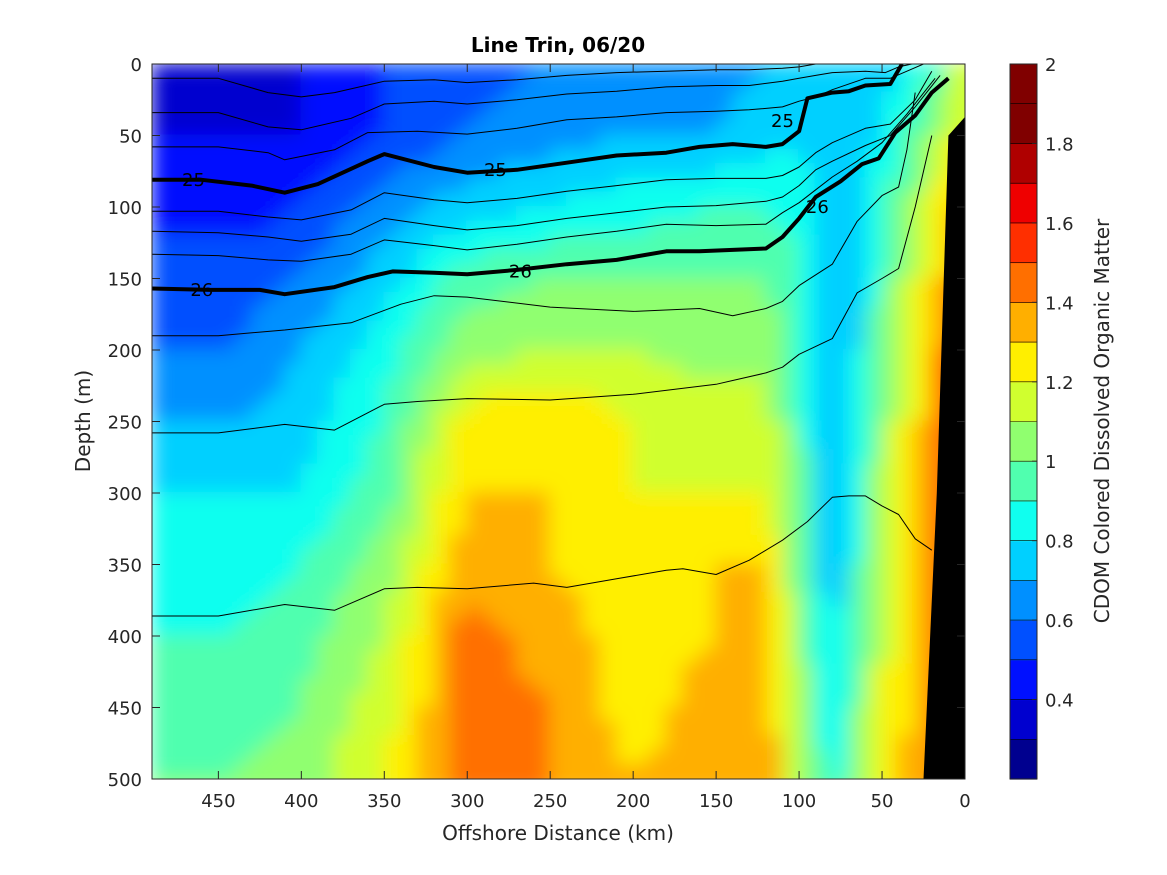  I want to click on colorbar: 0.40.60.811.21.41.61.82, so click(1041, 417).